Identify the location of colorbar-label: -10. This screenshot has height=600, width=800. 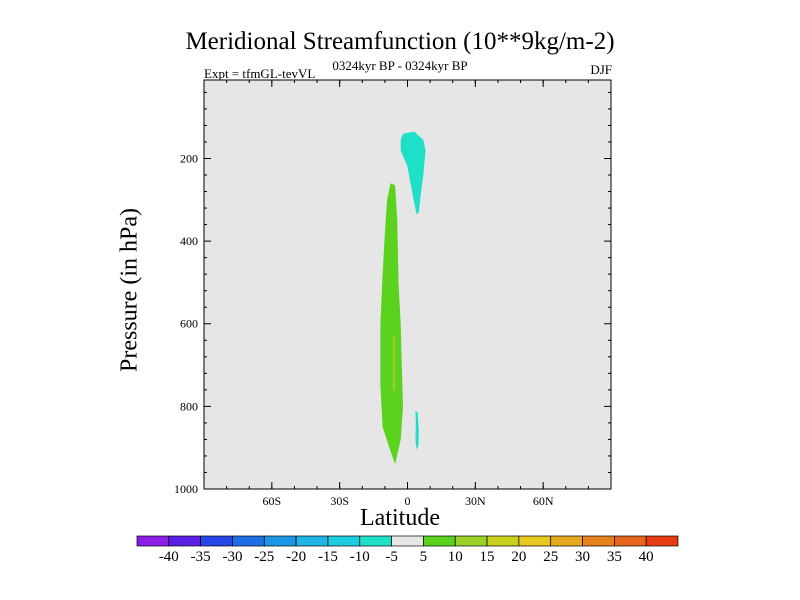
(360, 557).